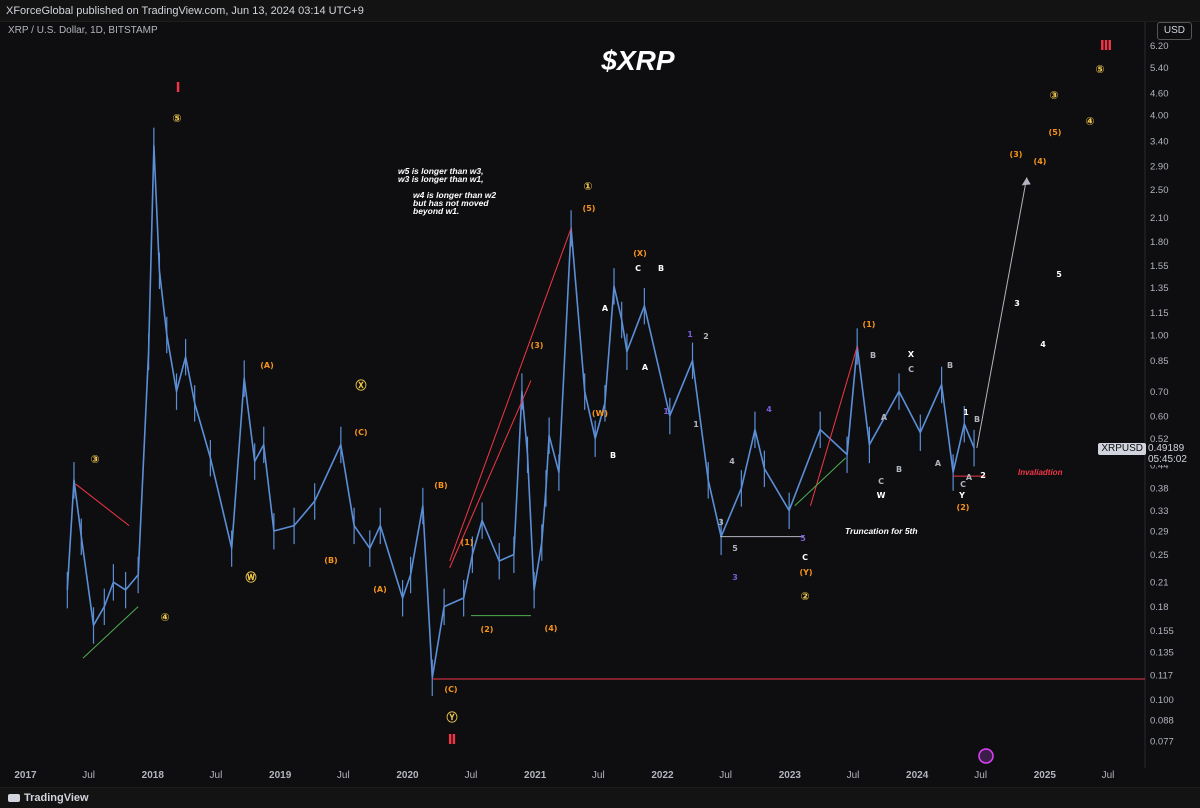 This screenshot has width=1200, height=808. Describe the element at coordinates (820, 482) in the screenshot. I see `wave-diagonal-support-line` at that location.